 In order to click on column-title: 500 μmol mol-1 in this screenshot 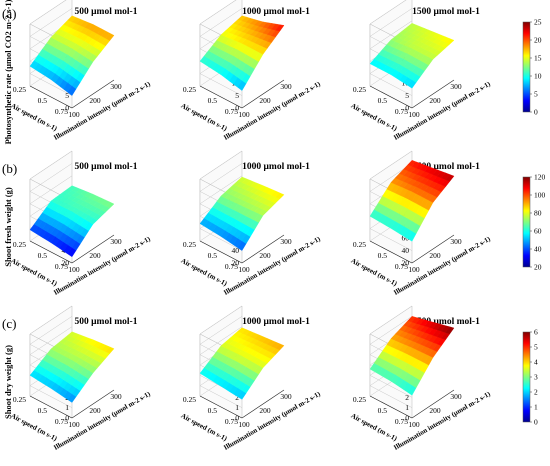, I will do `click(106, 12)`.